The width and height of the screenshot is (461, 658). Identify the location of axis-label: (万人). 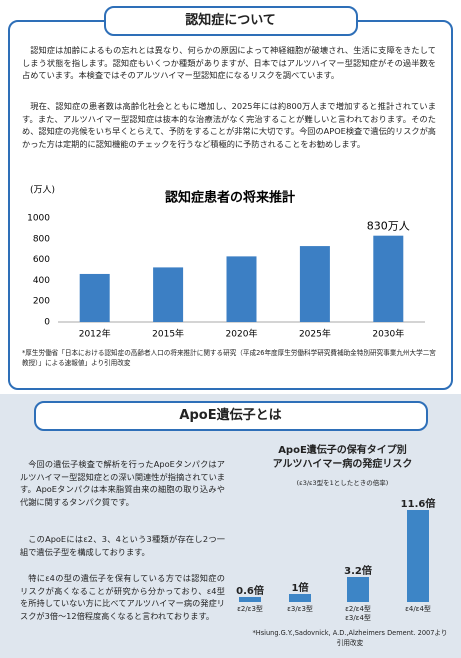
(42, 191).